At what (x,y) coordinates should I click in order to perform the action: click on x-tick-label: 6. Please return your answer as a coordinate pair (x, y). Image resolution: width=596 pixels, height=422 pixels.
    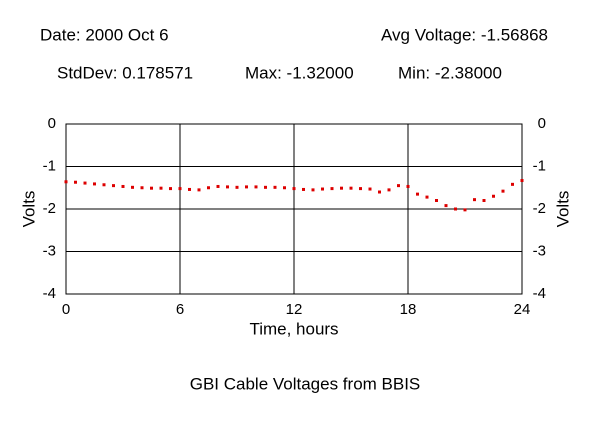
    Looking at the image, I should click on (180, 309).